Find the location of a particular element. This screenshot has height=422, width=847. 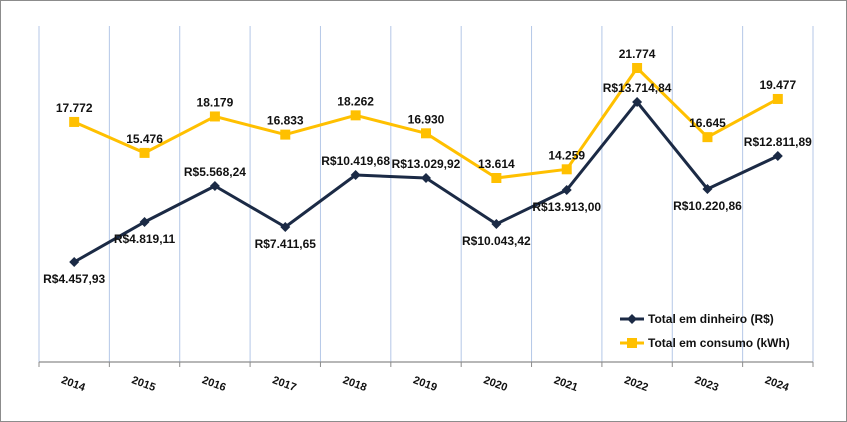

data-label: R$13.029,92 is located at coordinates (426, 164).